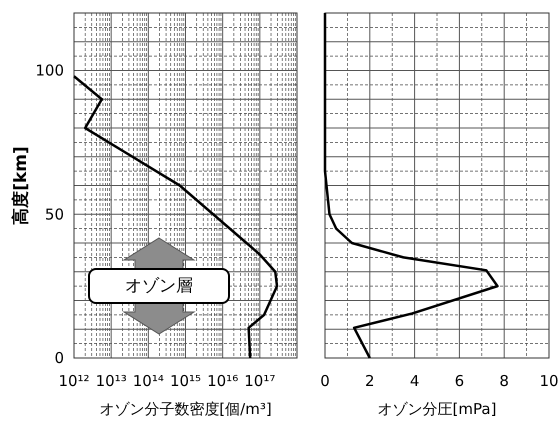 The height and width of the screenshot is (421, 560). Describe the element at coordinates (54, 214) in the screenshot. I see `y-tick-label: 50` at that location.